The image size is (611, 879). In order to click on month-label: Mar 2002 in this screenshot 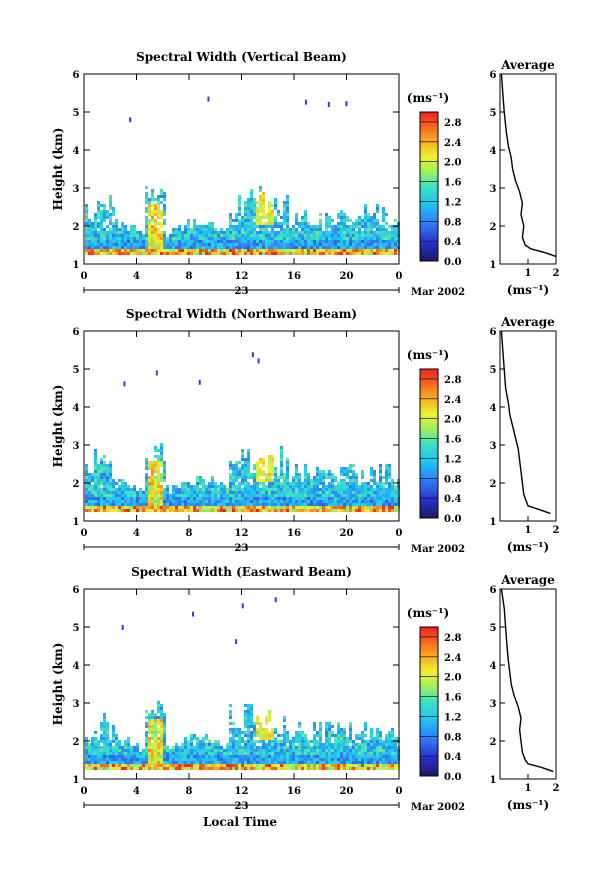, I will do `click(438, 292)`.